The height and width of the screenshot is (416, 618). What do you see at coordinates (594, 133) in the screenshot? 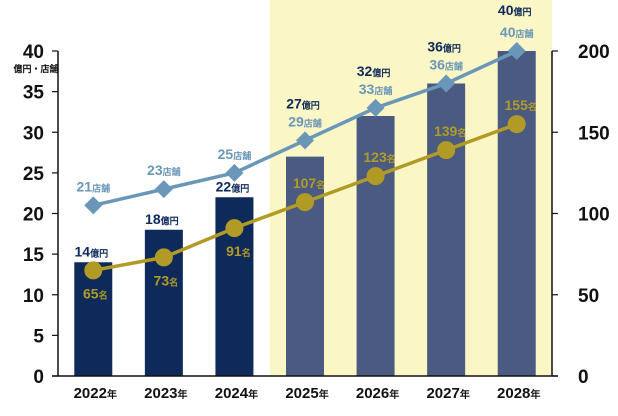
I see `y-right-tick-label-150: 150` at bounding box center [594, 133].